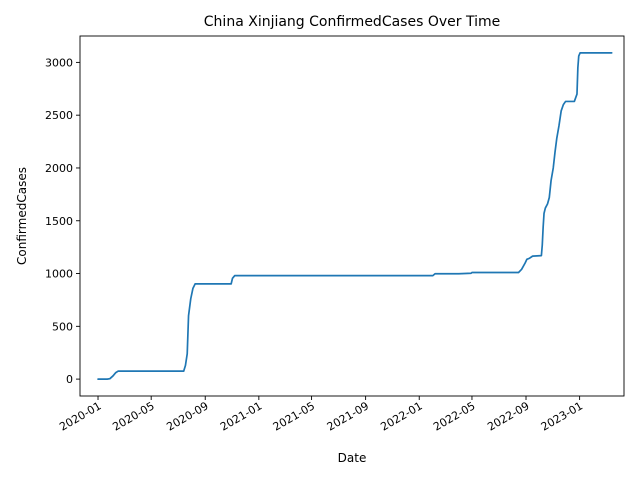  I want to click on y-tick-label: 0, so click(69, 379).